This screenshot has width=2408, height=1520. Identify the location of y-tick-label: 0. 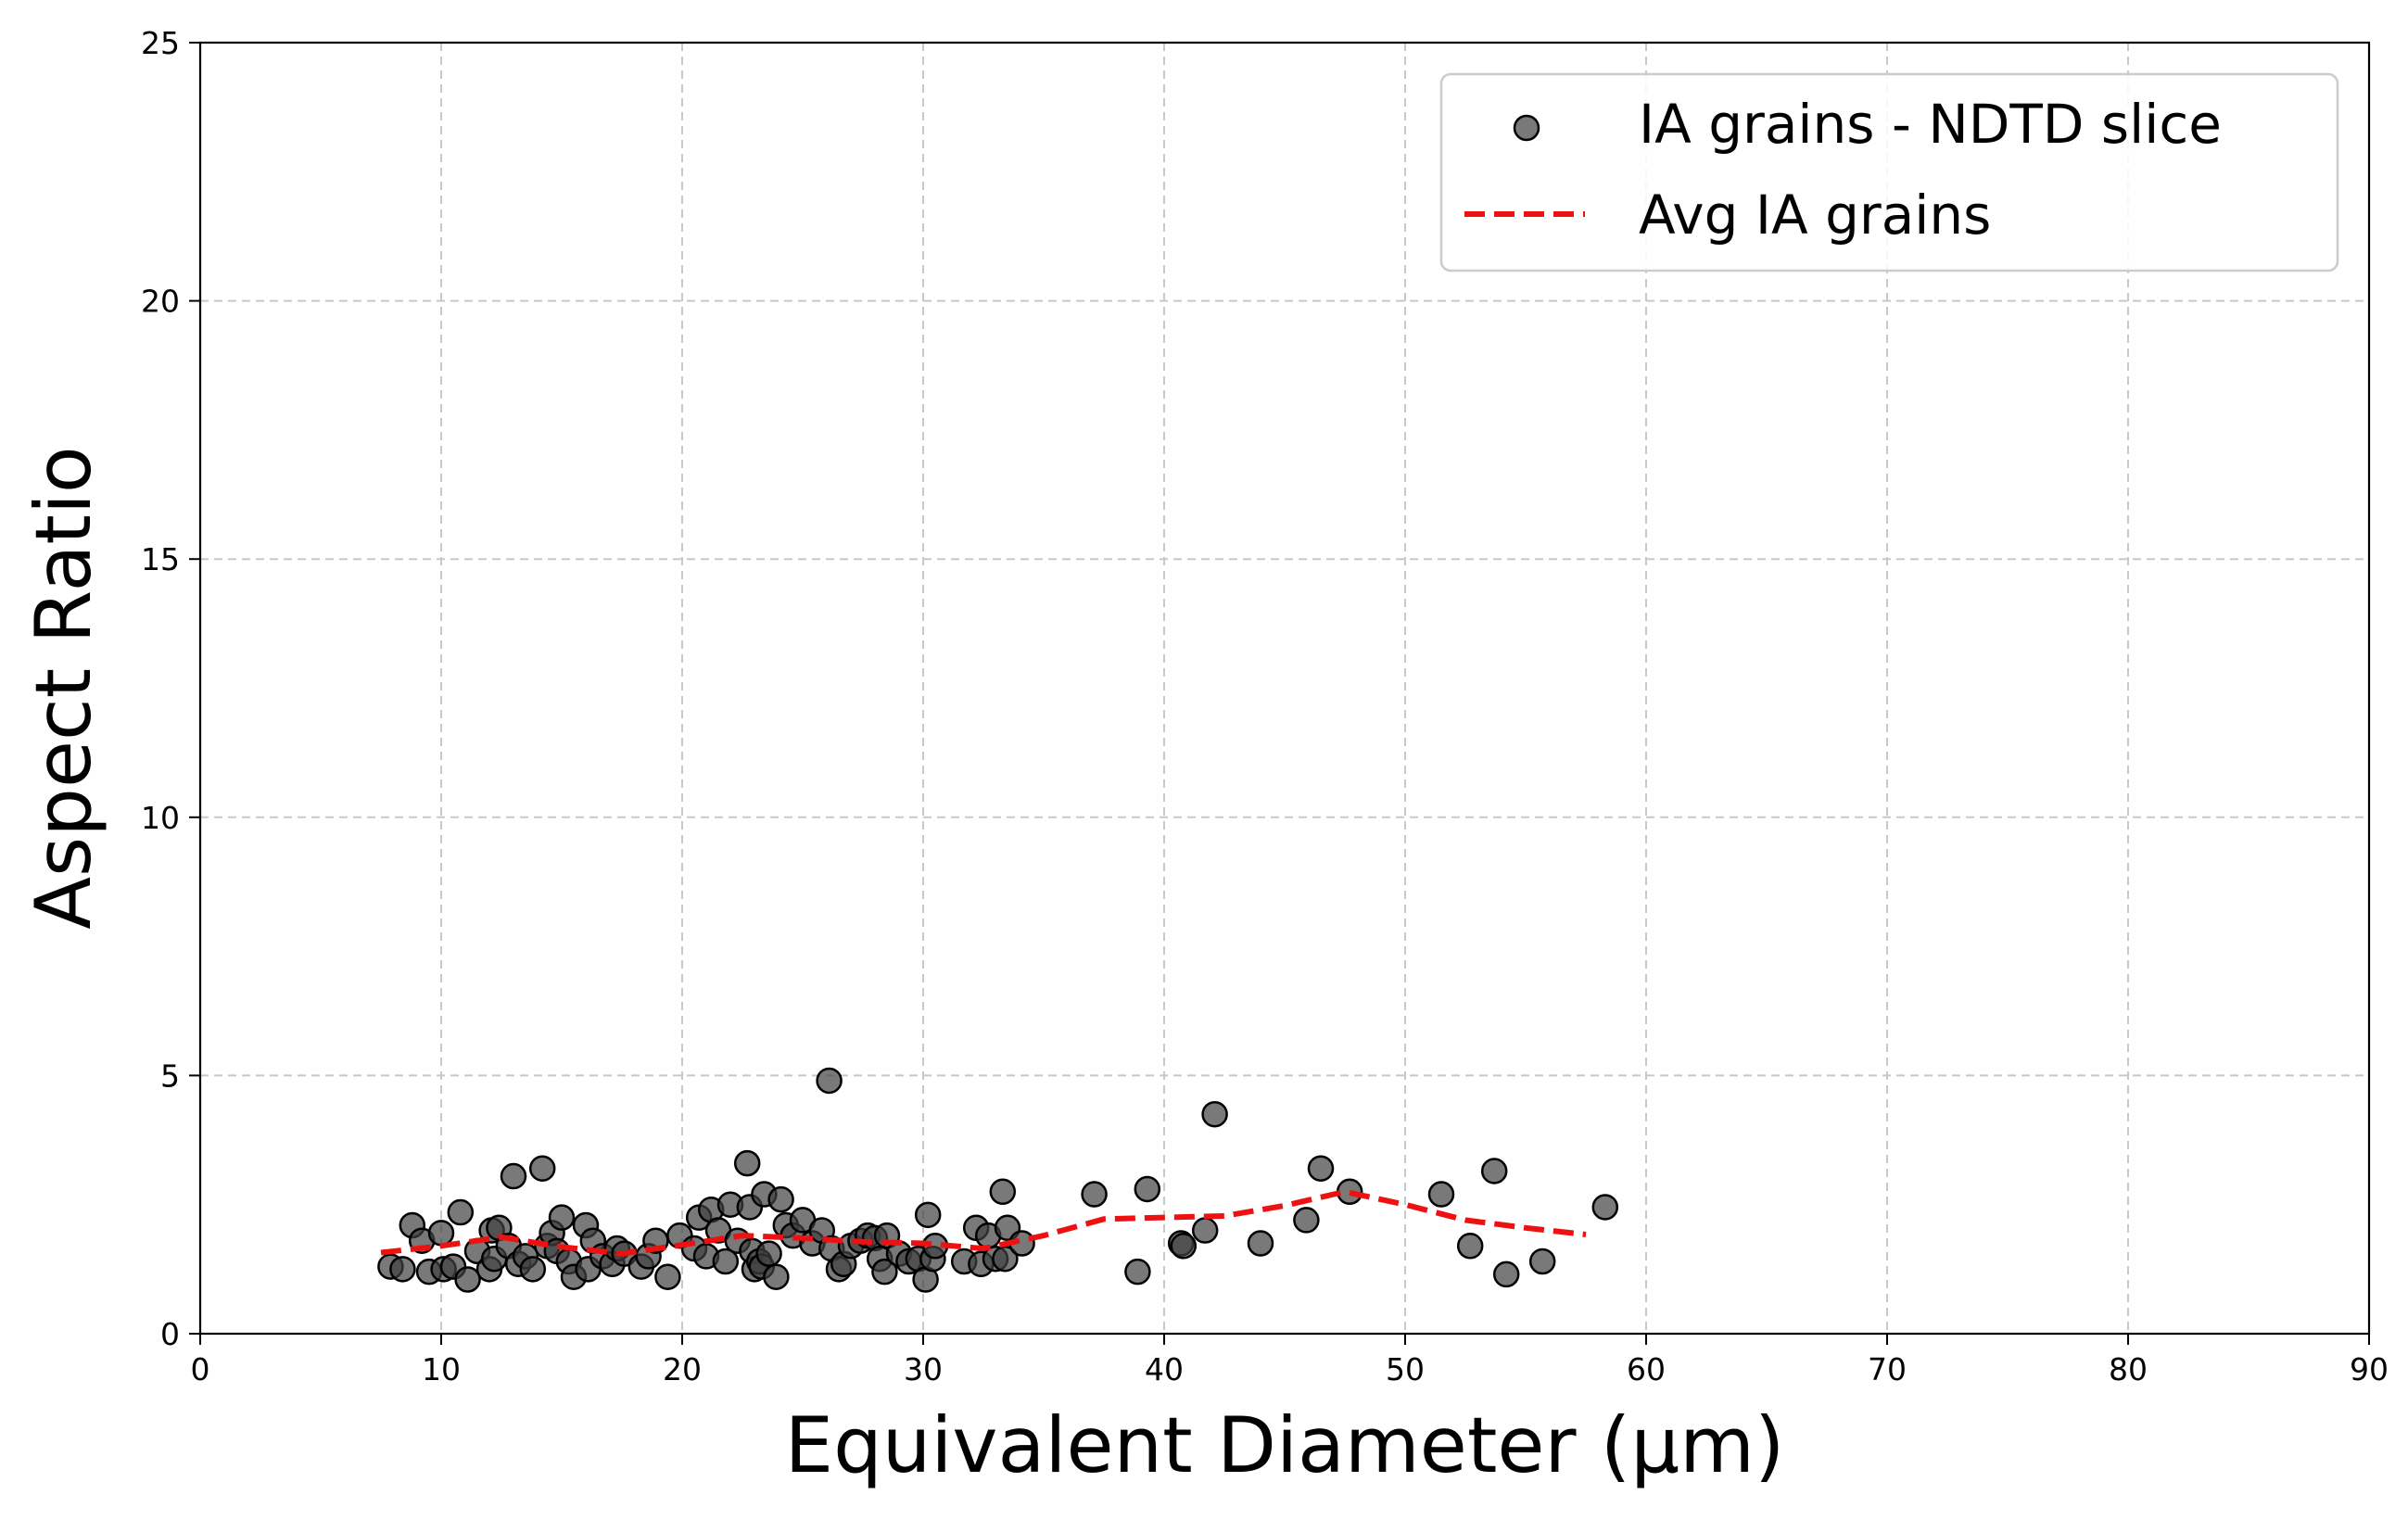
(170, 1334).